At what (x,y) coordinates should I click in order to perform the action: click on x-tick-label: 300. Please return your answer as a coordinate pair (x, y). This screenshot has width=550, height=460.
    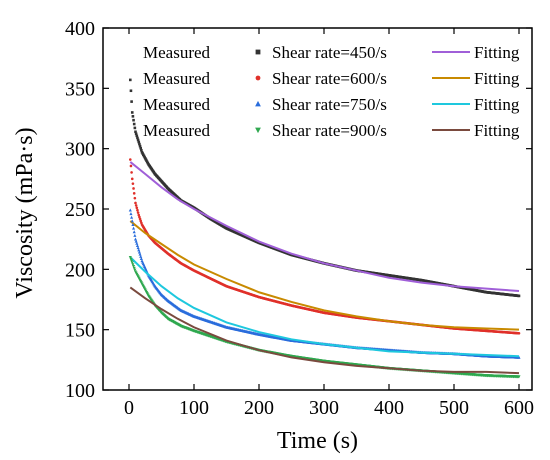
    Looking at the image, I should click on (324, 408).